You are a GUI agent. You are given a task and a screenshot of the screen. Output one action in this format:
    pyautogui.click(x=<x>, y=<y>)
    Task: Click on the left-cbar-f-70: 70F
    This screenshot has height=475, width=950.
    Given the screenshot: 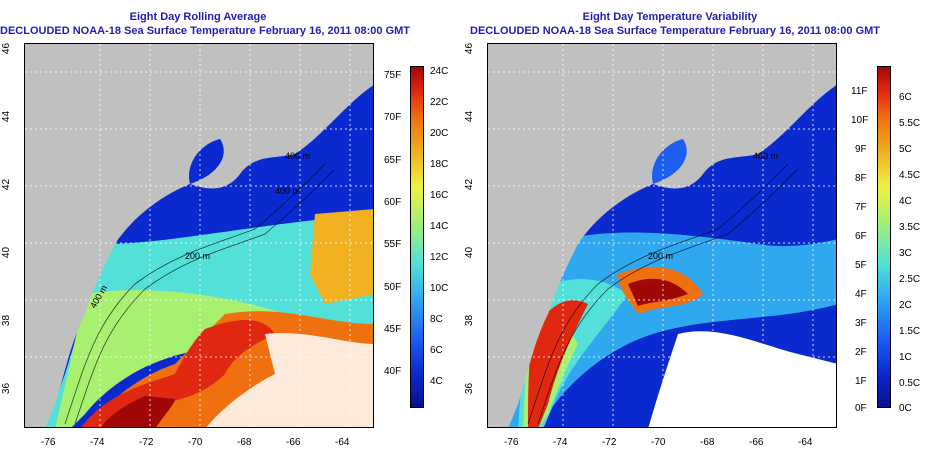 What is the action you would take?
    pyautogui.click(x=393, y=117)
    